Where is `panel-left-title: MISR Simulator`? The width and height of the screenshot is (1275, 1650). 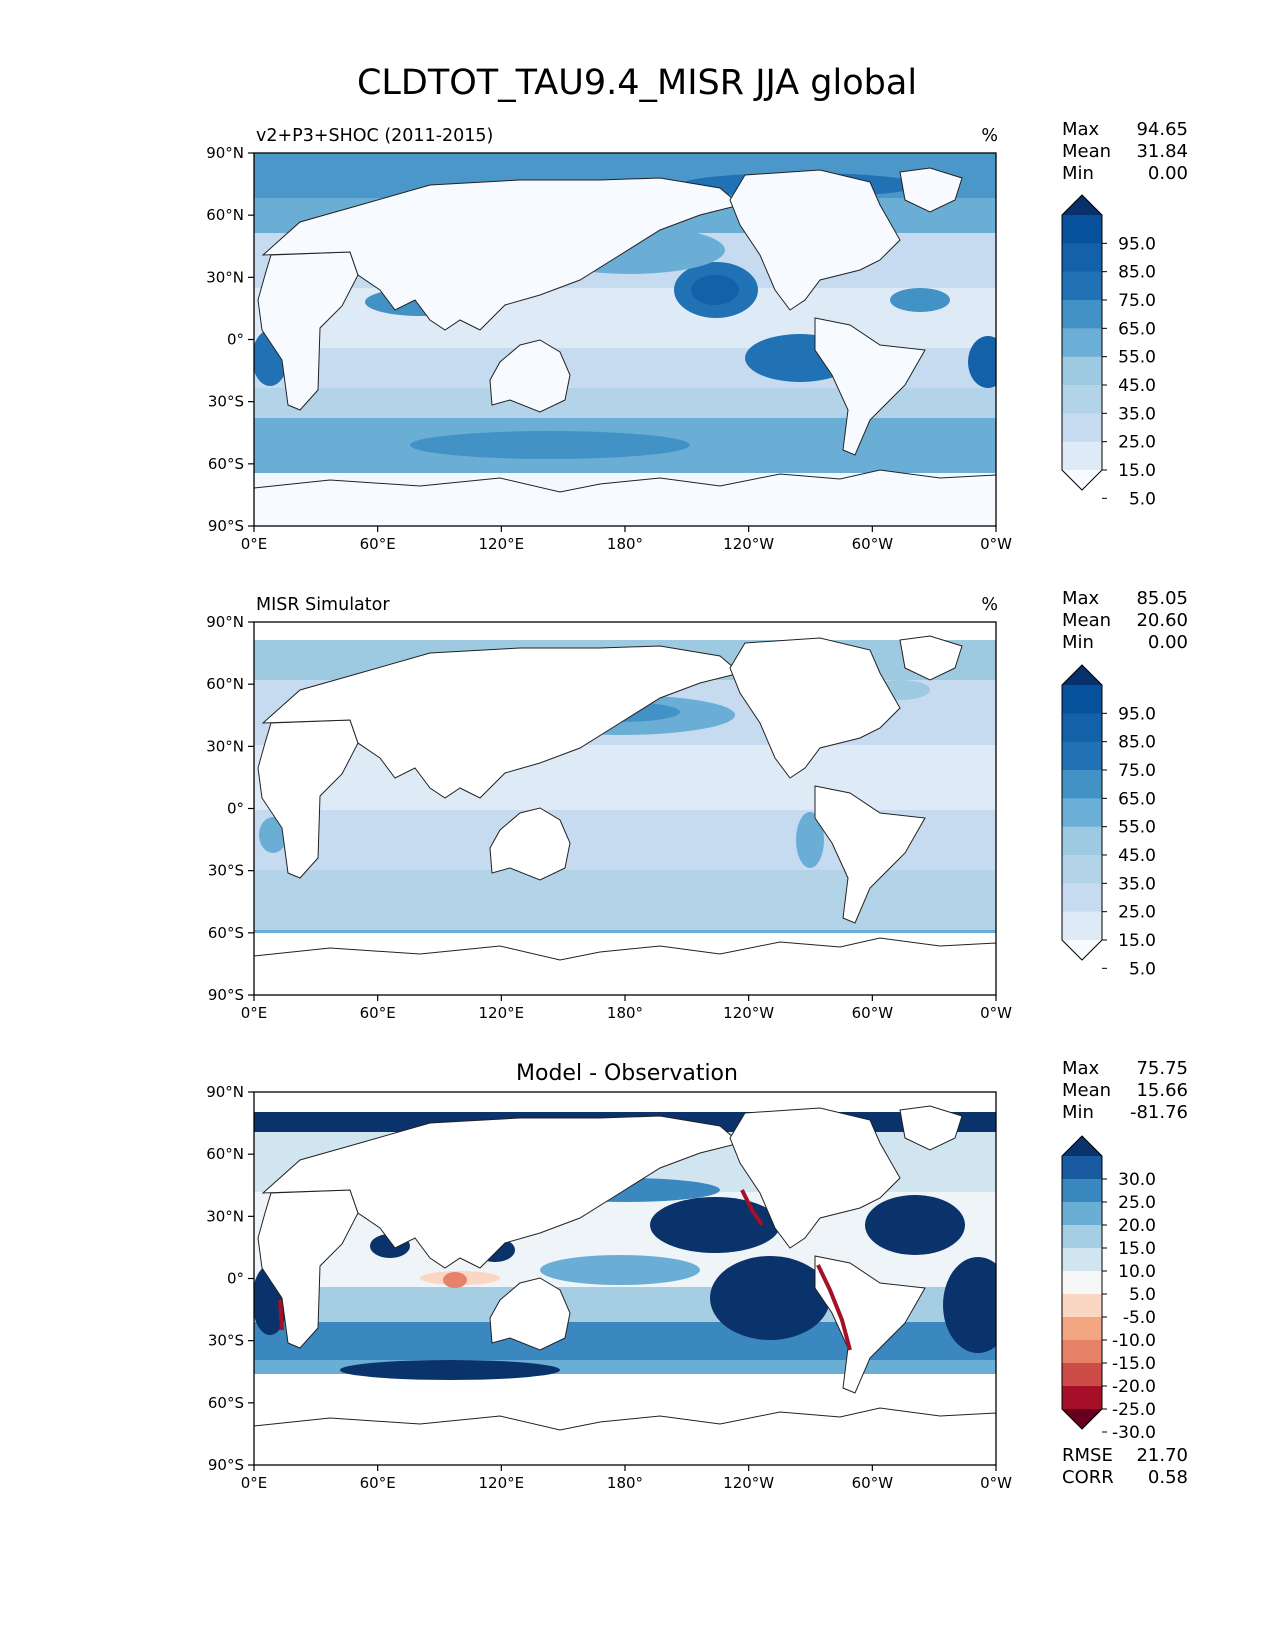
panel-left-title: MISR Simulator is located at coordinates (323, 605).